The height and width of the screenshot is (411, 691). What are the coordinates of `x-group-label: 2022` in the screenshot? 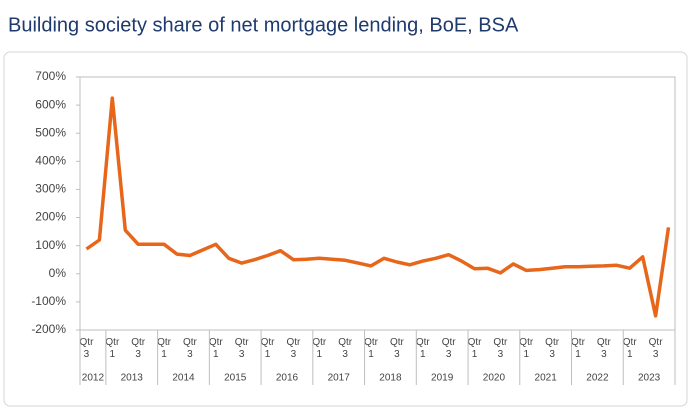 It's located at (597, 378).